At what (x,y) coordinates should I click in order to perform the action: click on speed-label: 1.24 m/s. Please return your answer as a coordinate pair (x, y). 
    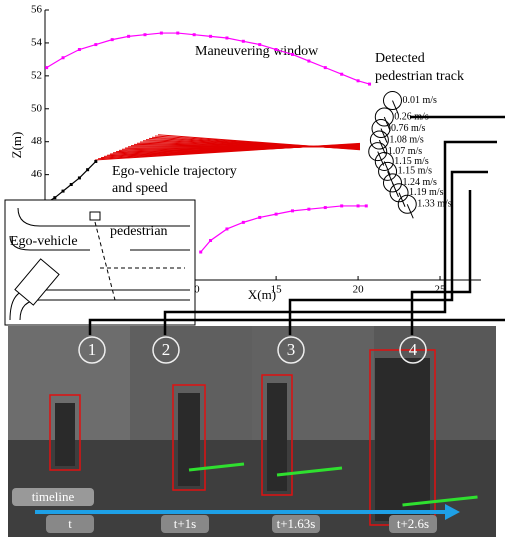
    Looking at the image, I should click on (419, 182).